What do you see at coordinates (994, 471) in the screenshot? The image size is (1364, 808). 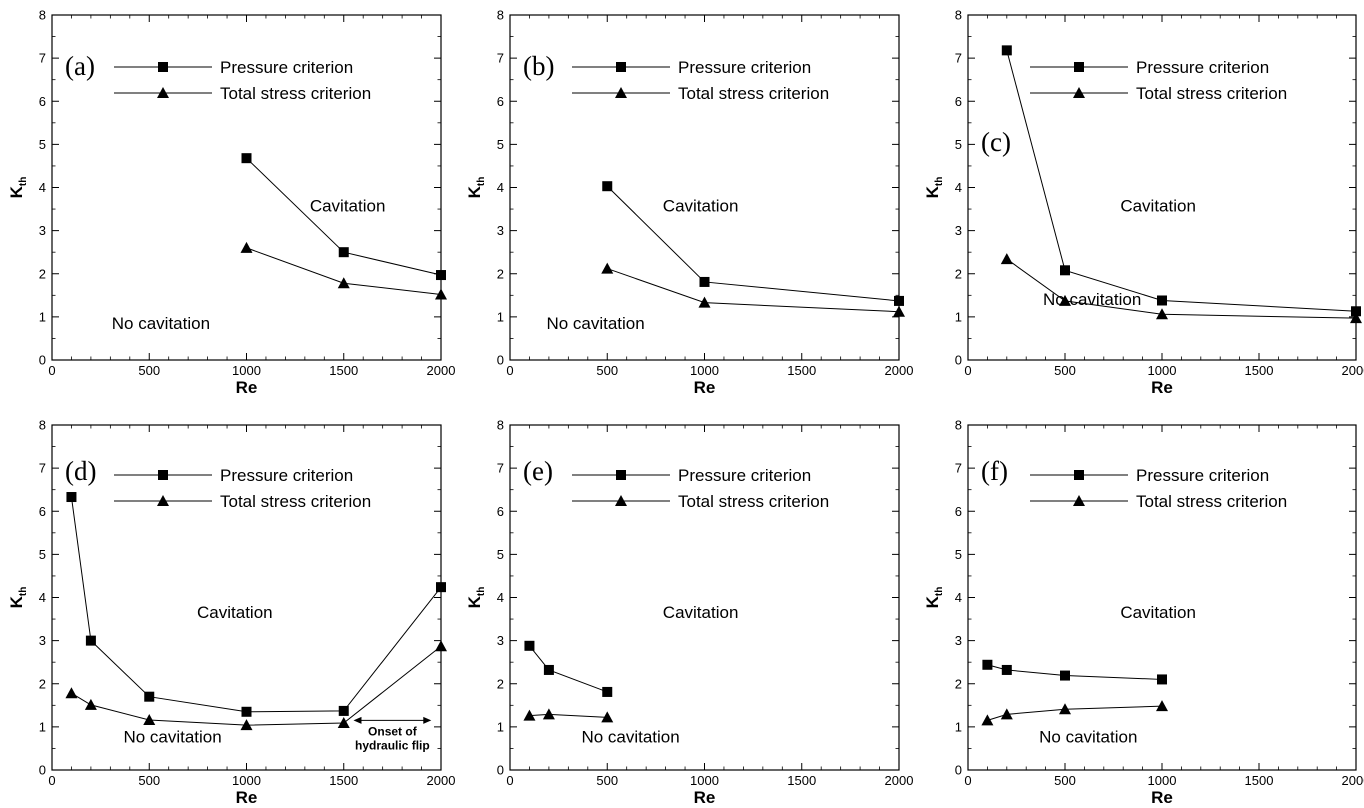 I see `panel-label: (f)` at bounding box center [994, 471].